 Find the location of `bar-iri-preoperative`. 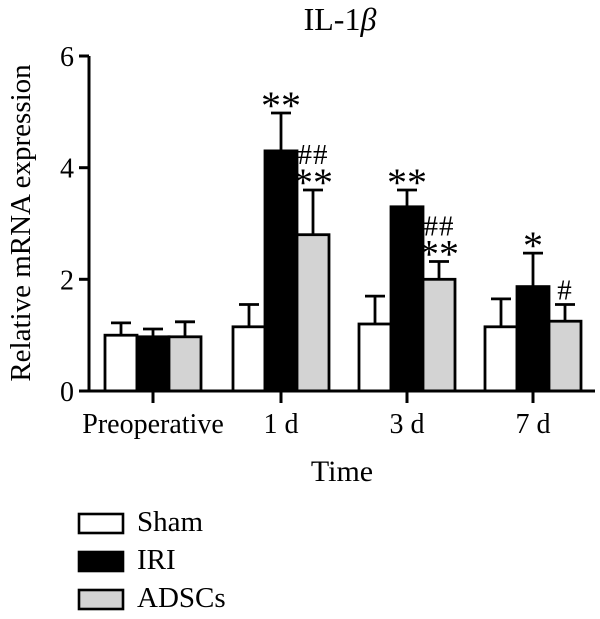

bar-iri-preoperative is located at coordinates (153, 364).